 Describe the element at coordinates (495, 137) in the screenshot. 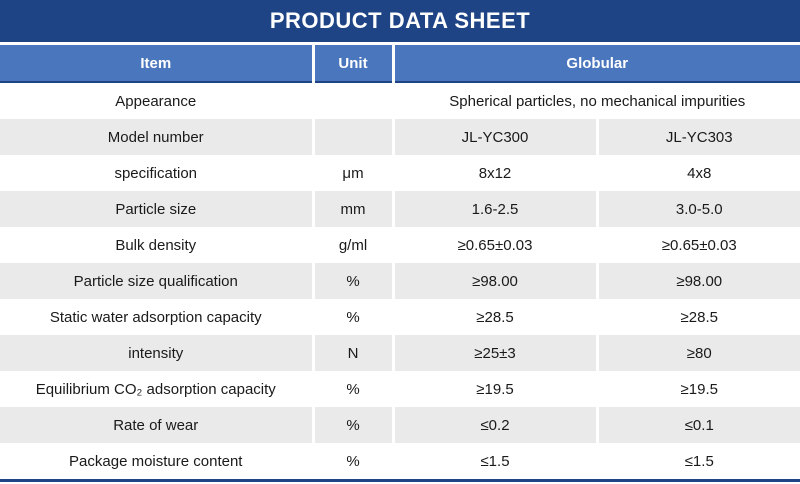

I see `value-cell-1: JL-YC300` at that location.